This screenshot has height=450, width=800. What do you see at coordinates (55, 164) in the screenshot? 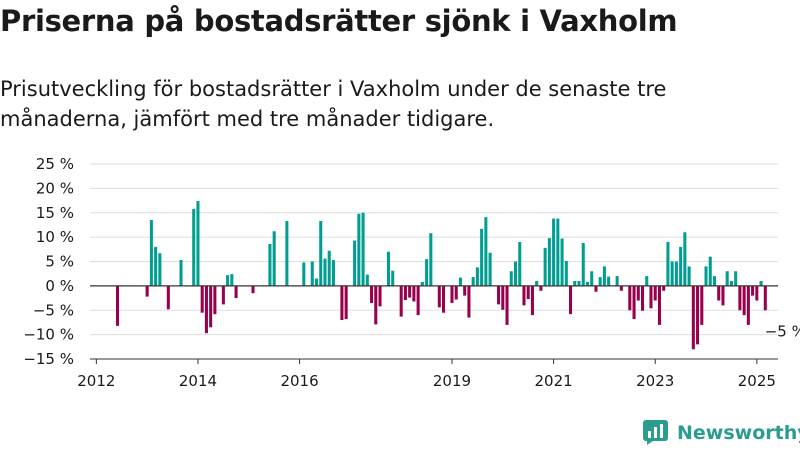
I see `y-tick-label: 25 %` at bounding box center [55, 164].